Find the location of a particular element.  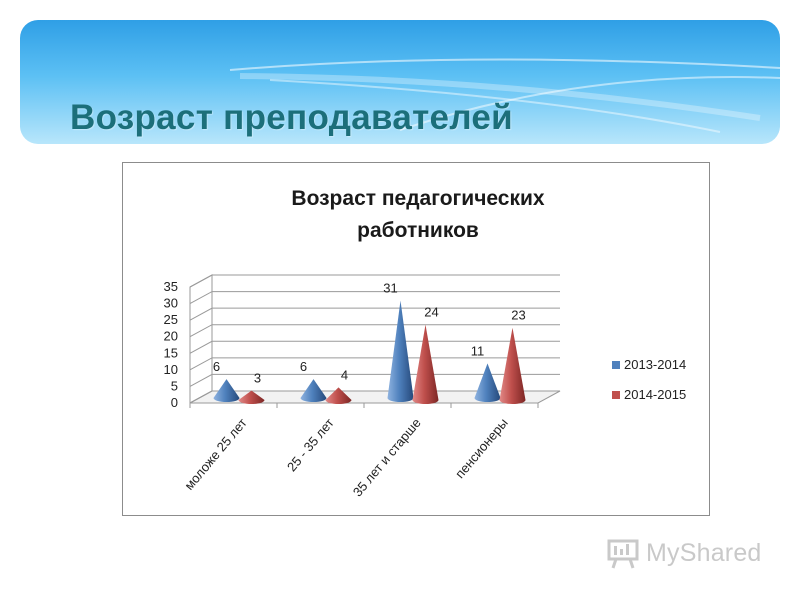

x-category-label: моложе 25 лет is located at coordinates (215, 454).